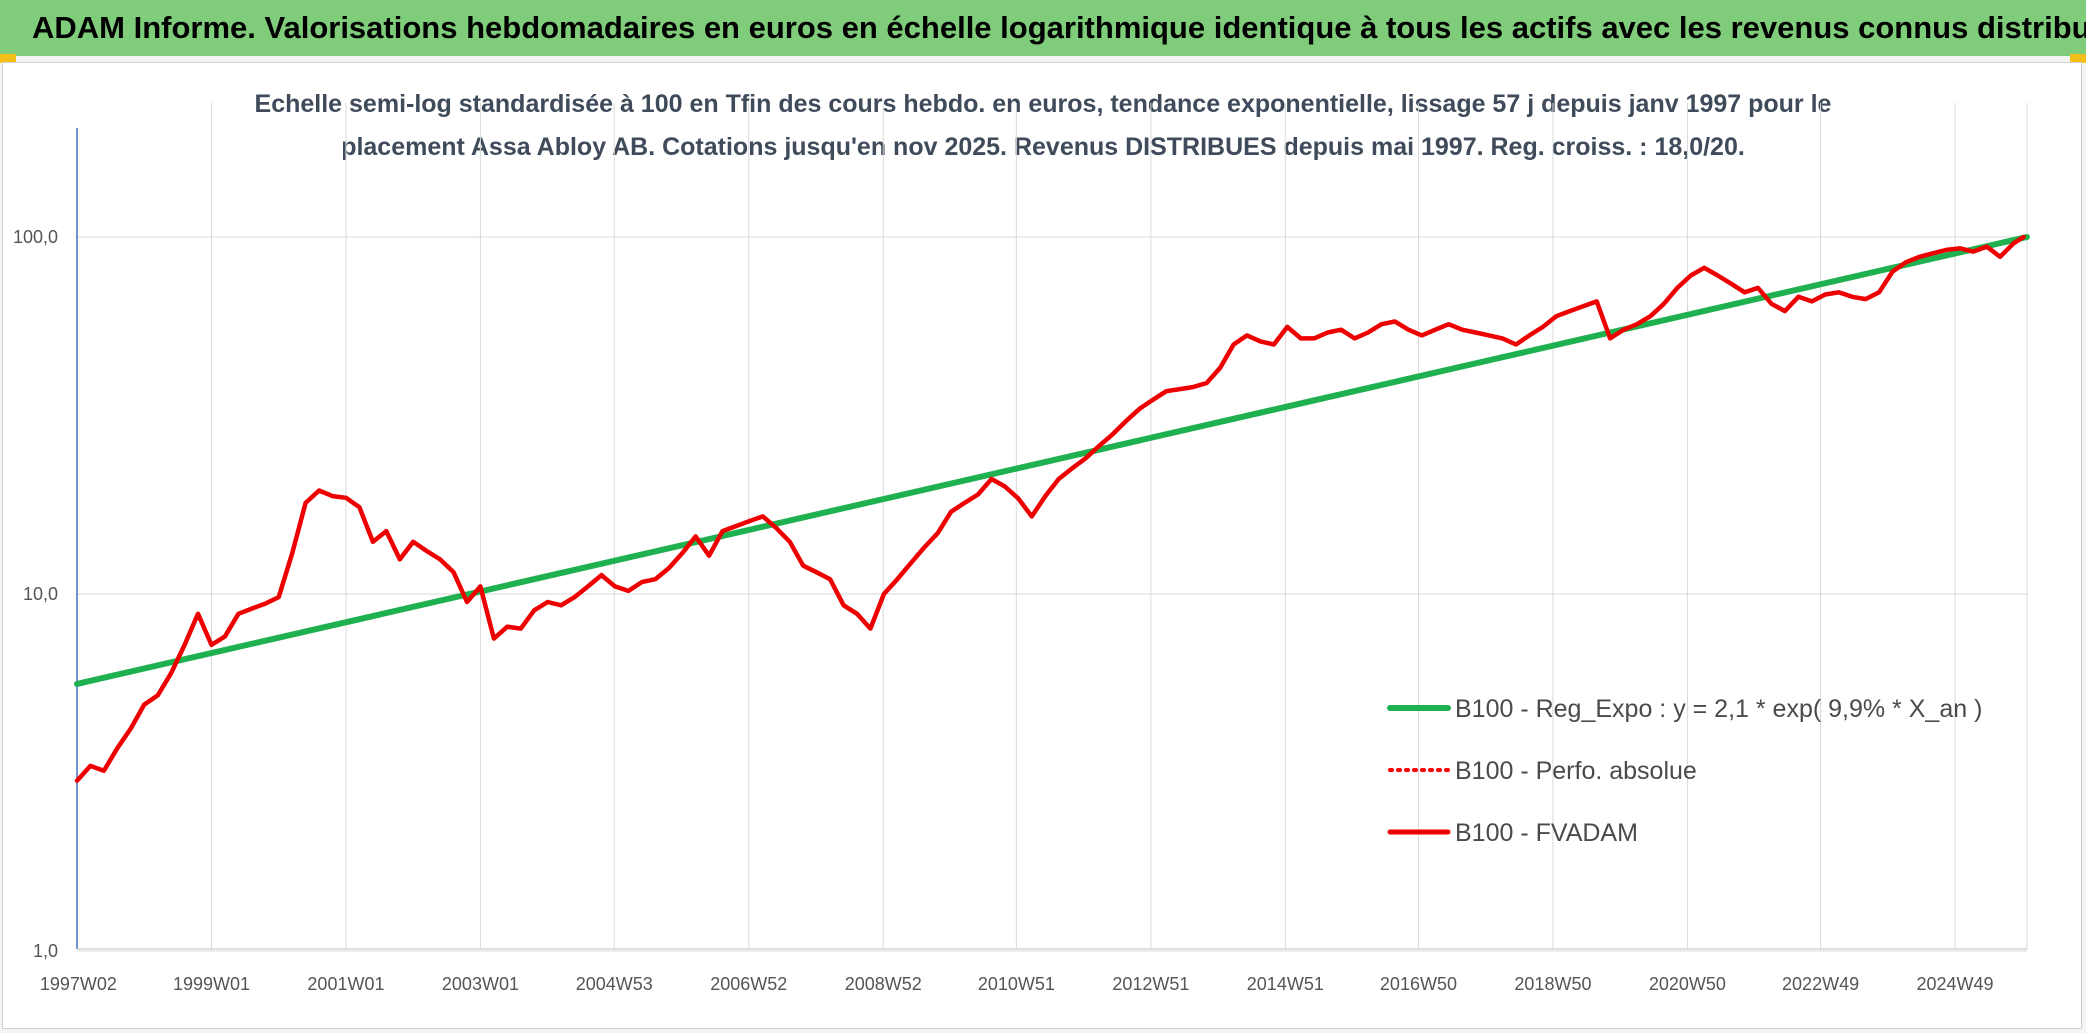 The width and height of the screenshot is (2086, 1033). Describe the element at coordinates (8, 58) in the screenshot. I see `corner-marker-left` at that location.